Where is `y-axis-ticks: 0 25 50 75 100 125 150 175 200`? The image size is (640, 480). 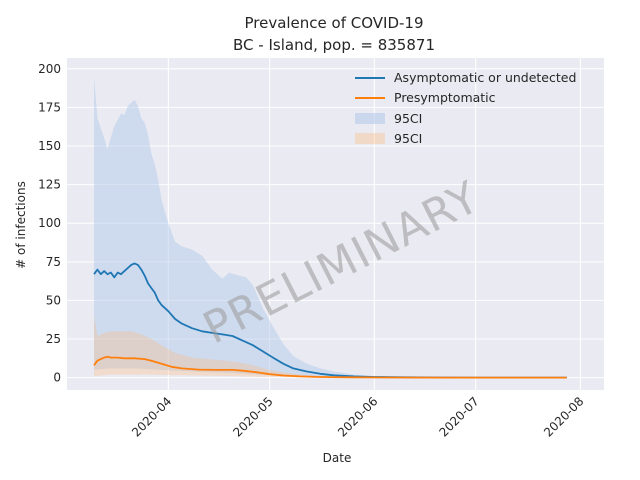
y-axis-ticks: 0 25 50 75 100 125 150 175 200 is located at coordinates (49, 223).